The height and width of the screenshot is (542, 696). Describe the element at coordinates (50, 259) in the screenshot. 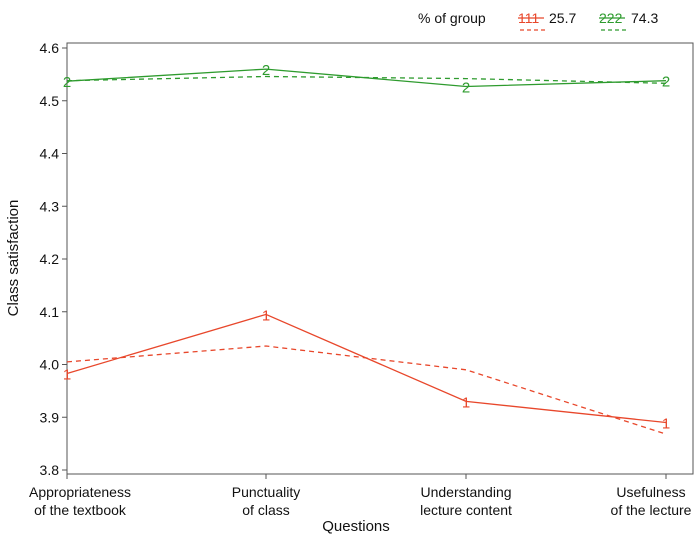

I see `y-tick-label: 4.2` at that location.